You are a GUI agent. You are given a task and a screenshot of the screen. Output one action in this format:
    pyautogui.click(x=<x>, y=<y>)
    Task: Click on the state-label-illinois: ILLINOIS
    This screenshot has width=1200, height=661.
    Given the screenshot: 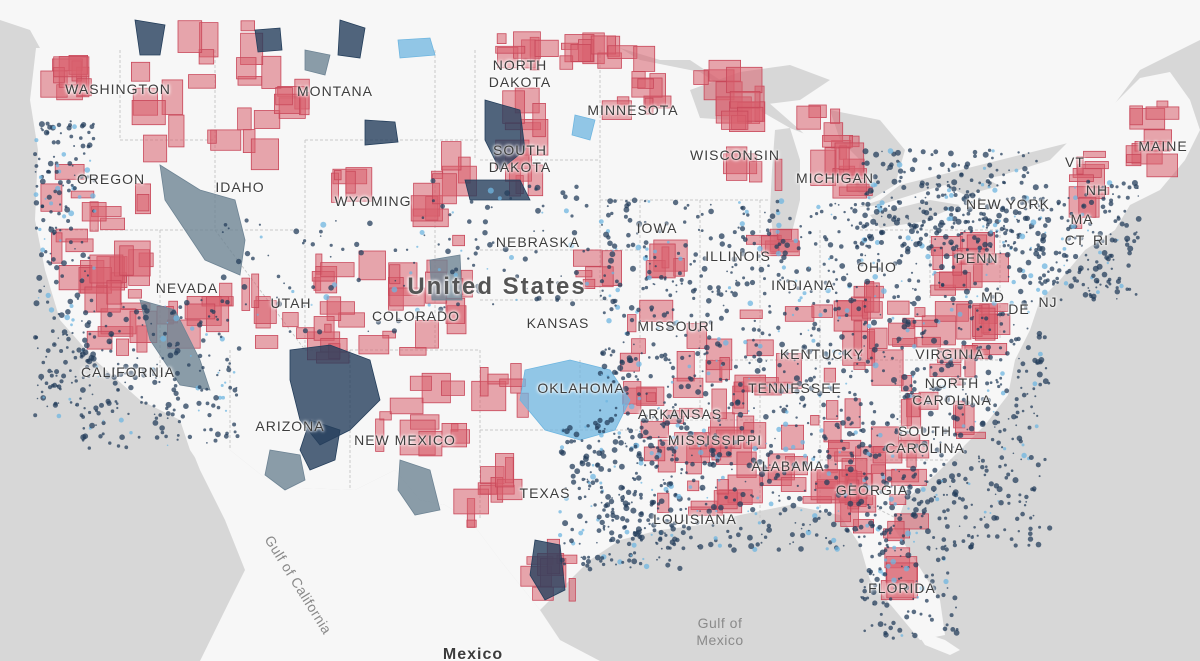 What is the action you would take?
    pyautogui.click(x=738, y=256)
    